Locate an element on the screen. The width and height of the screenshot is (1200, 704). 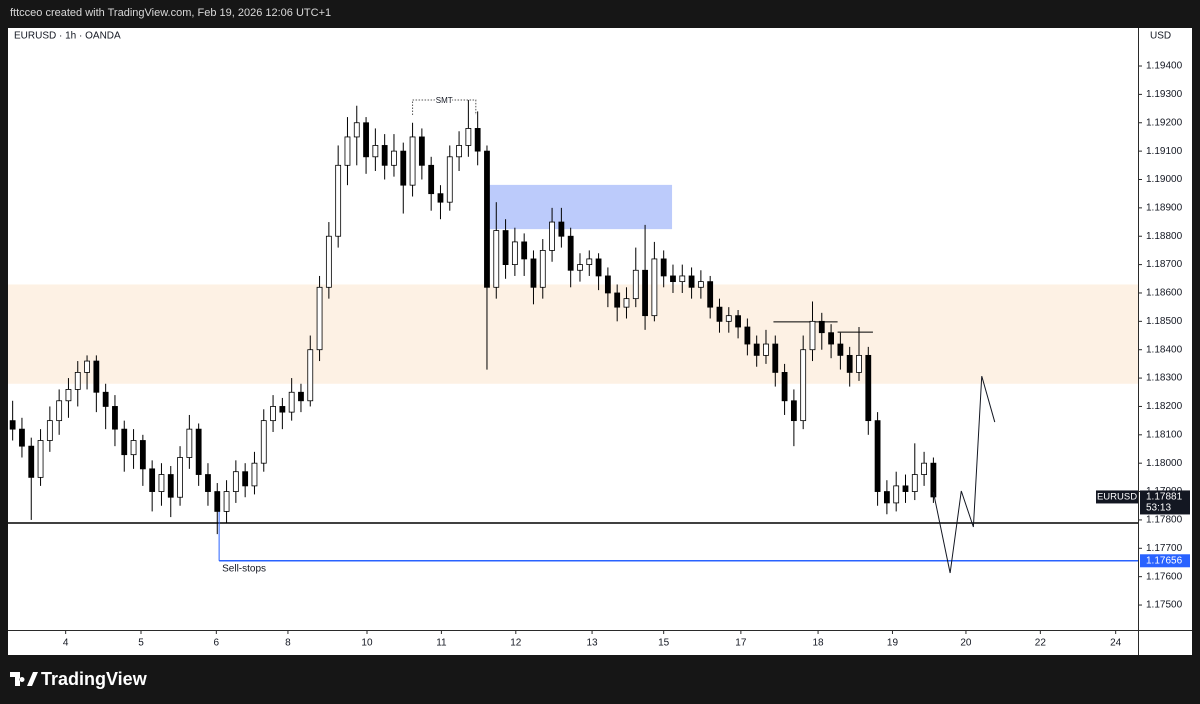
x-tick-label: 10 is located at coordinates (367, 643).